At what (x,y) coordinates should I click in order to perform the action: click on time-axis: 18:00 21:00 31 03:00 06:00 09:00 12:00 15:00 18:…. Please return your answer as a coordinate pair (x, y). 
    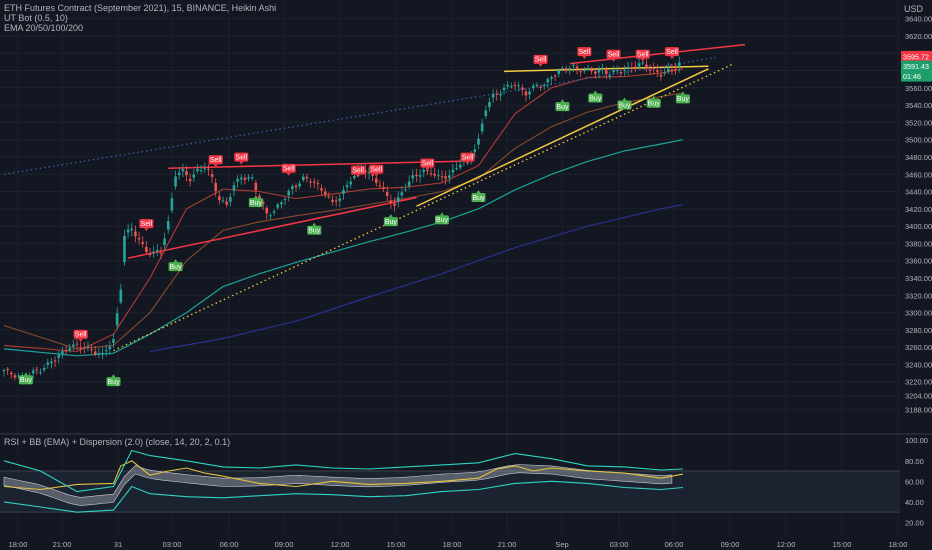
    Looking at the image, I should click on (458, 544).